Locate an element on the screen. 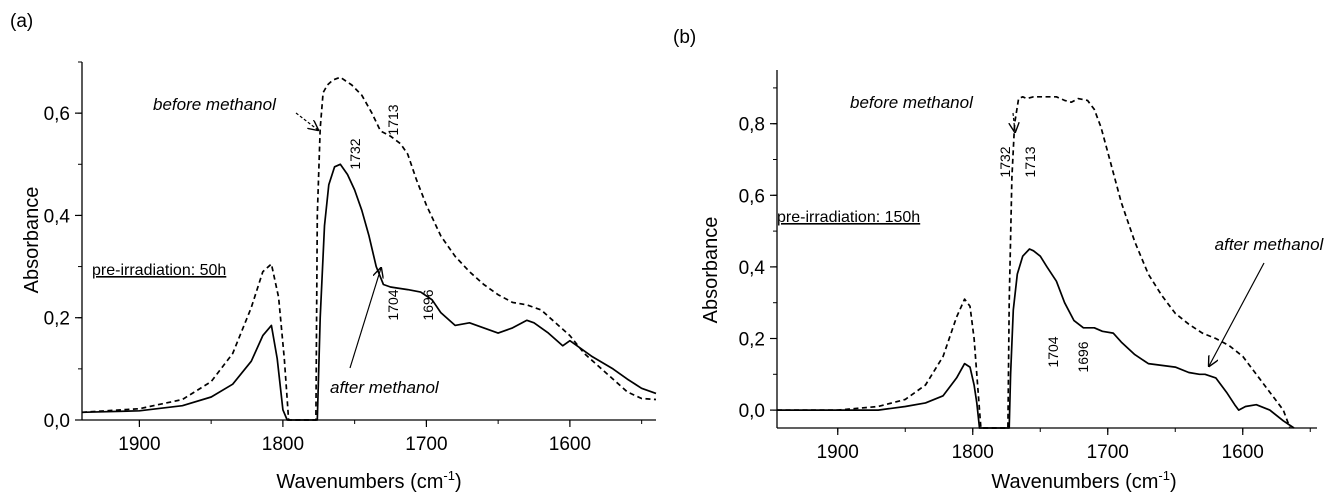 Image resolution: width=1330 pixels, height=497 pixels. label-before-methanol-b: before methanol is located at coordinates (912, 102).